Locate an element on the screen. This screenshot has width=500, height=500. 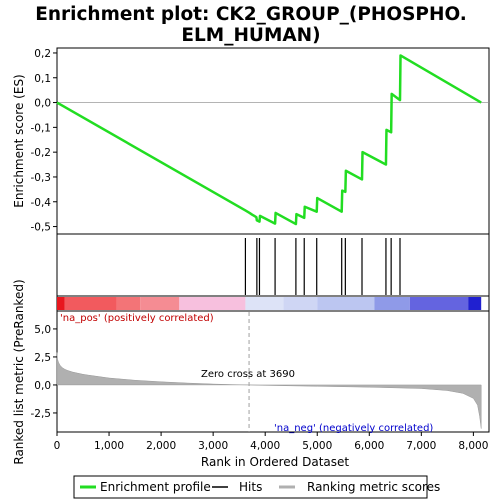
chart-title-line-1: Enrichment plot: CK2_GROUP_(PHOSPHO. is located at coordinates (251, 14).